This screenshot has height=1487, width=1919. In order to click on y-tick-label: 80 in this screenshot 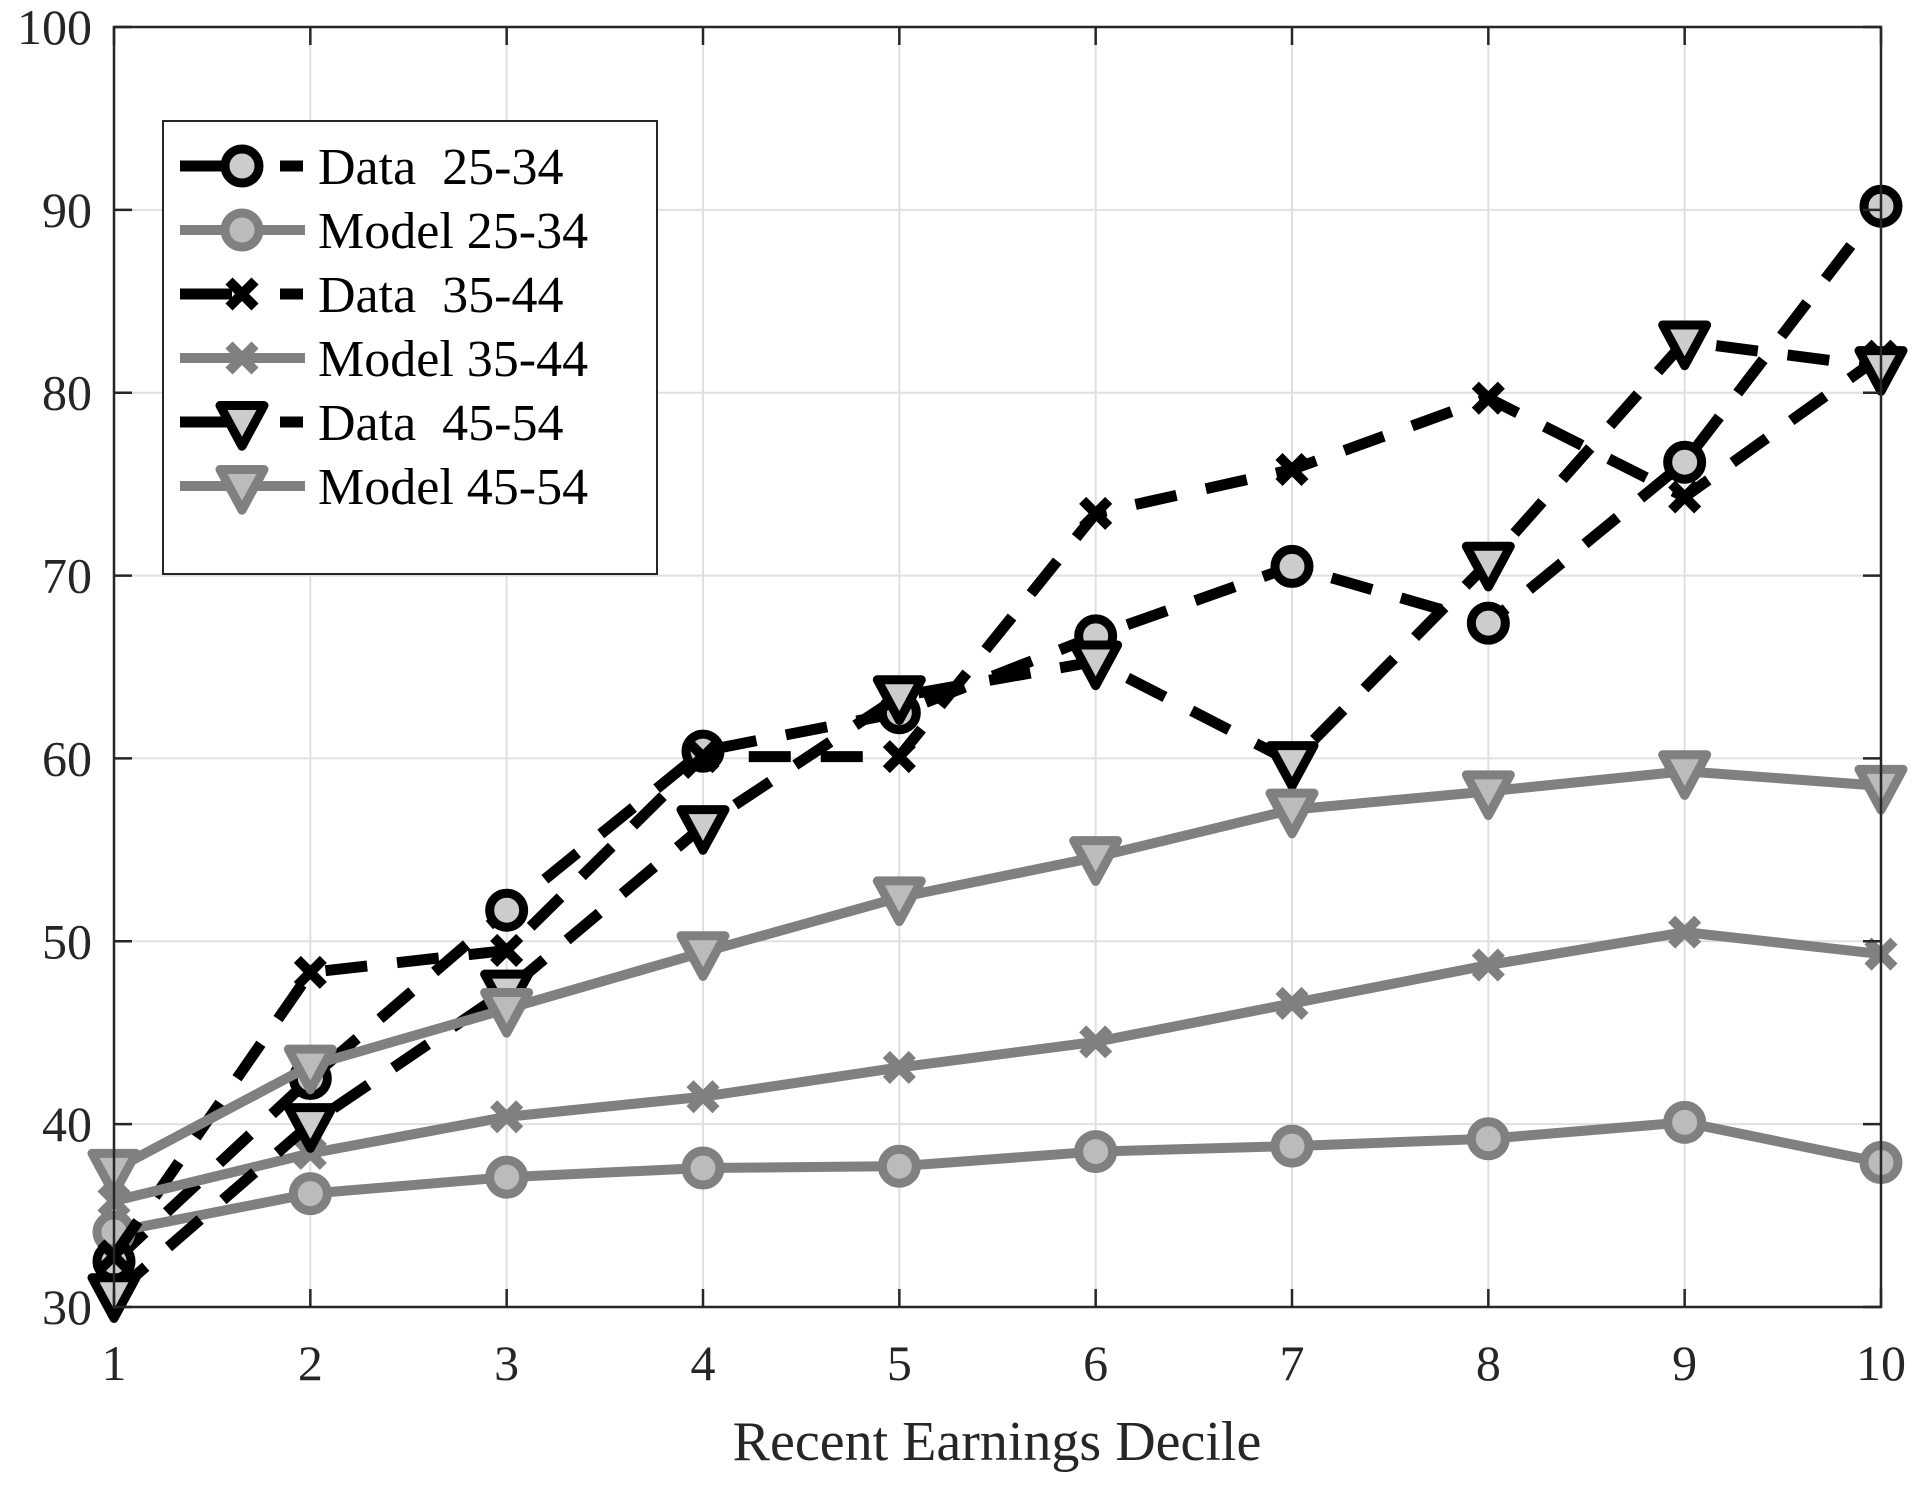, I will do `click(67, 393)`.